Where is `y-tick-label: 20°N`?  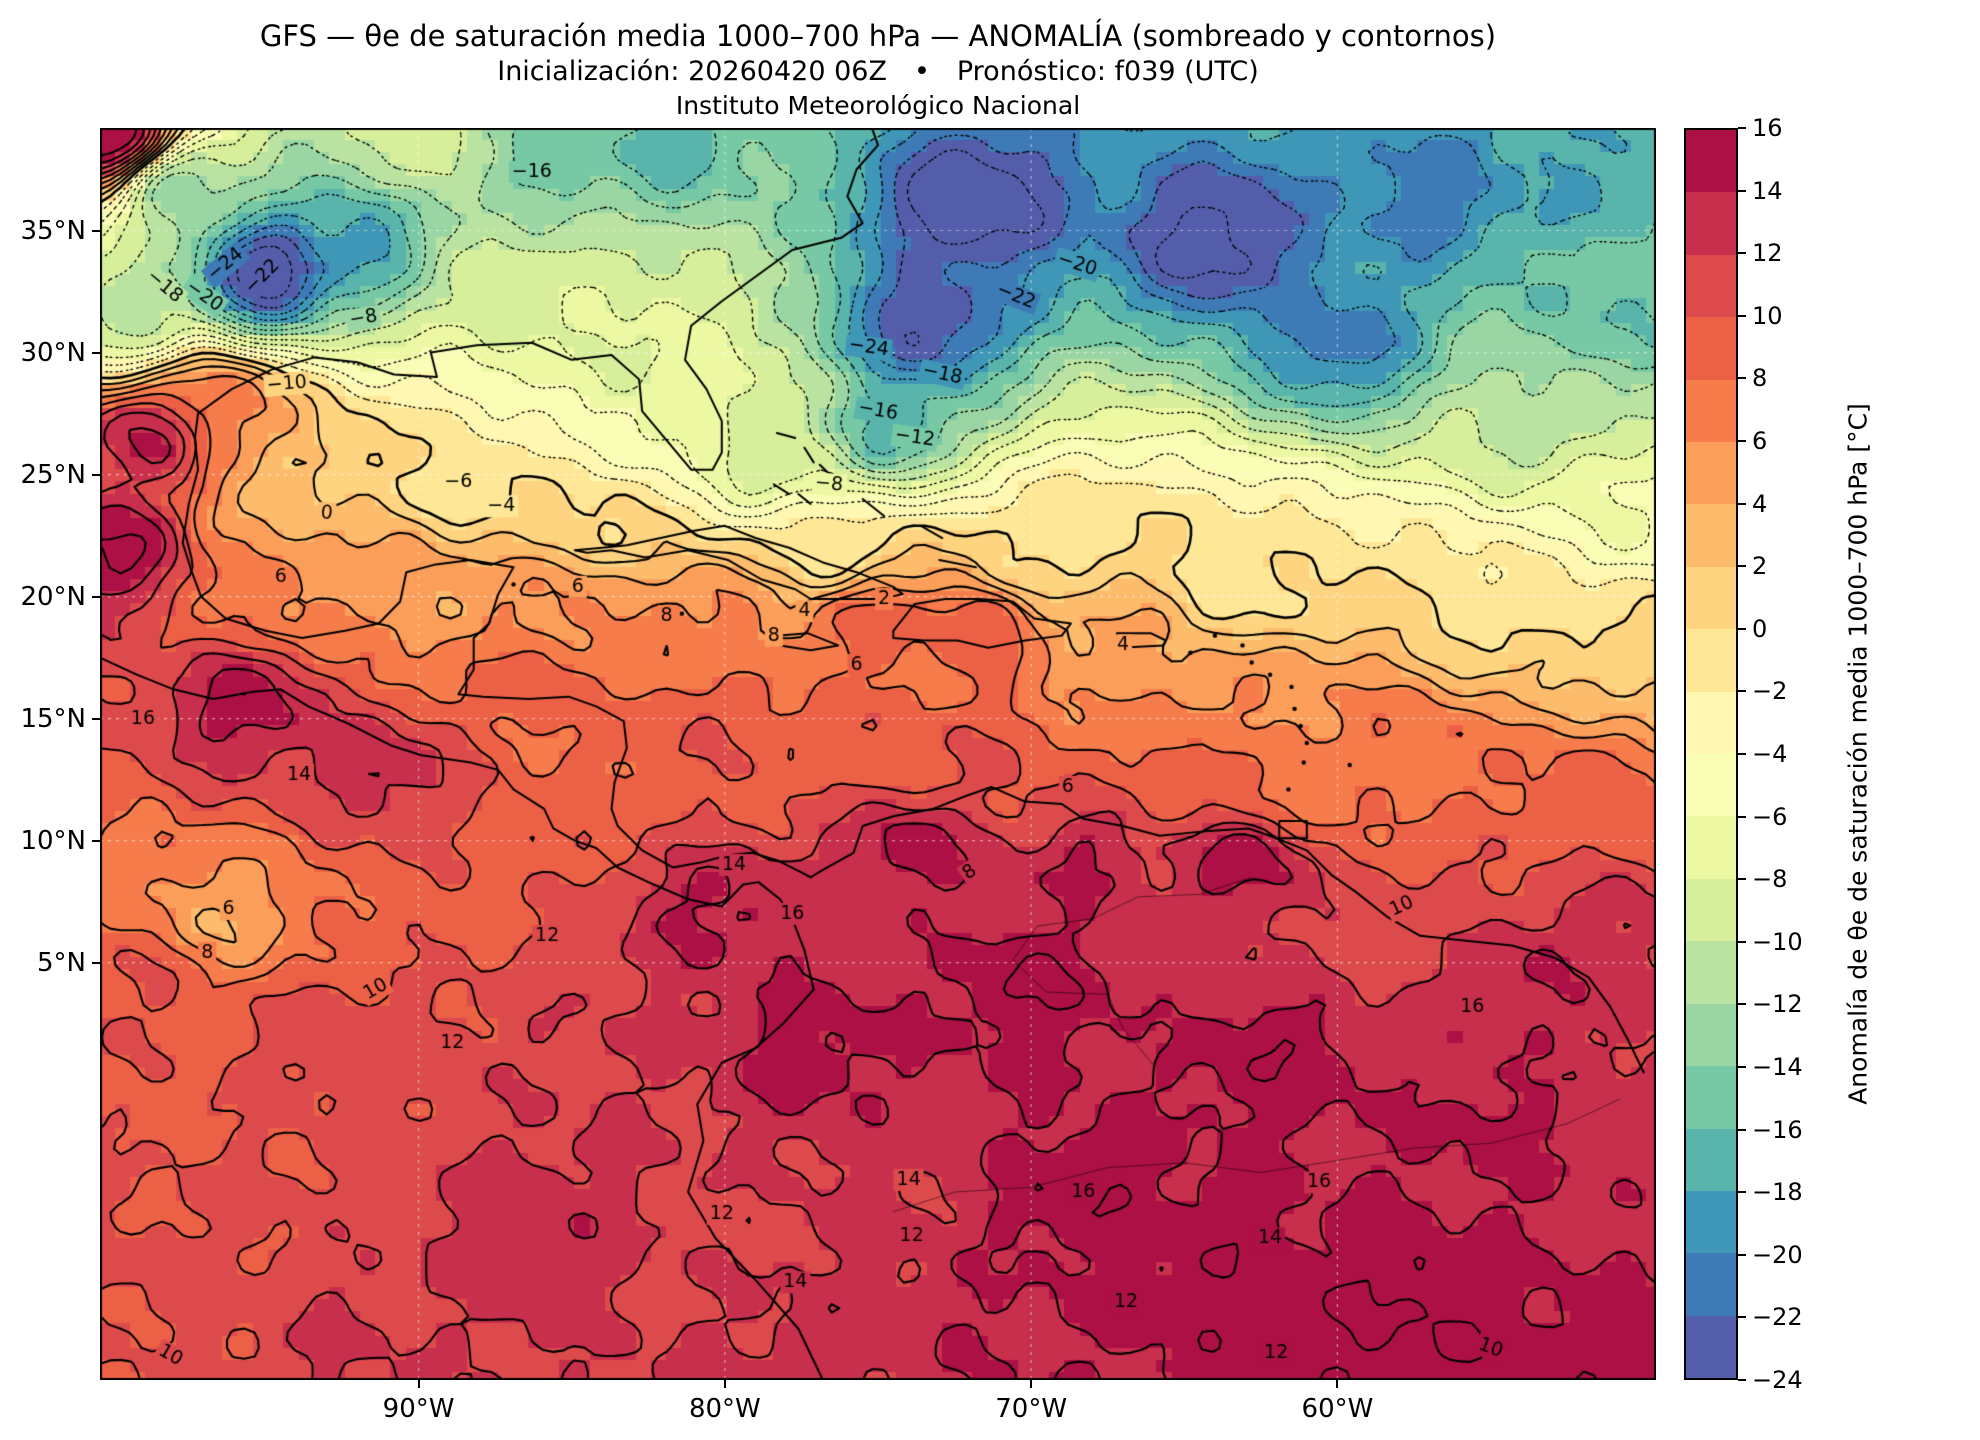
y-tick-label: 20°N is located at coordinates (53, 596).